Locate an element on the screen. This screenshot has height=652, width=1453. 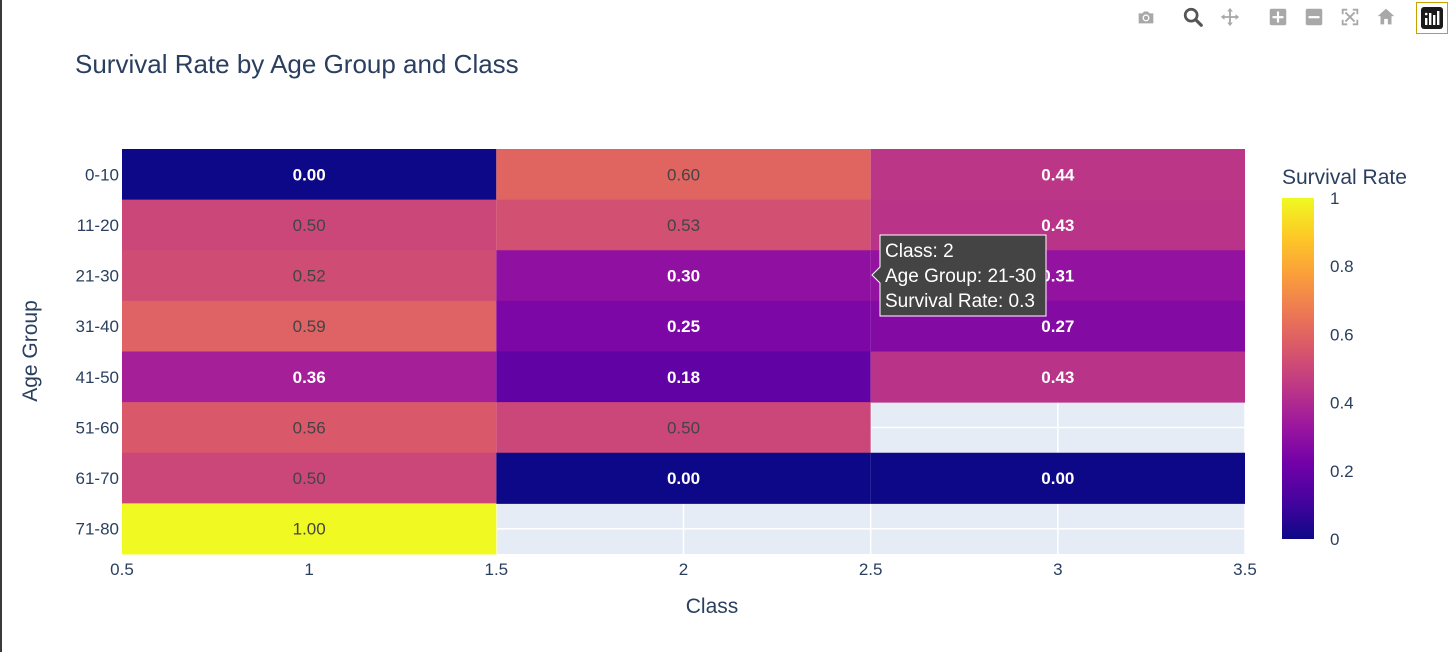
heatmap-cell-label: 0.60 is located at coordinates (683, 174).